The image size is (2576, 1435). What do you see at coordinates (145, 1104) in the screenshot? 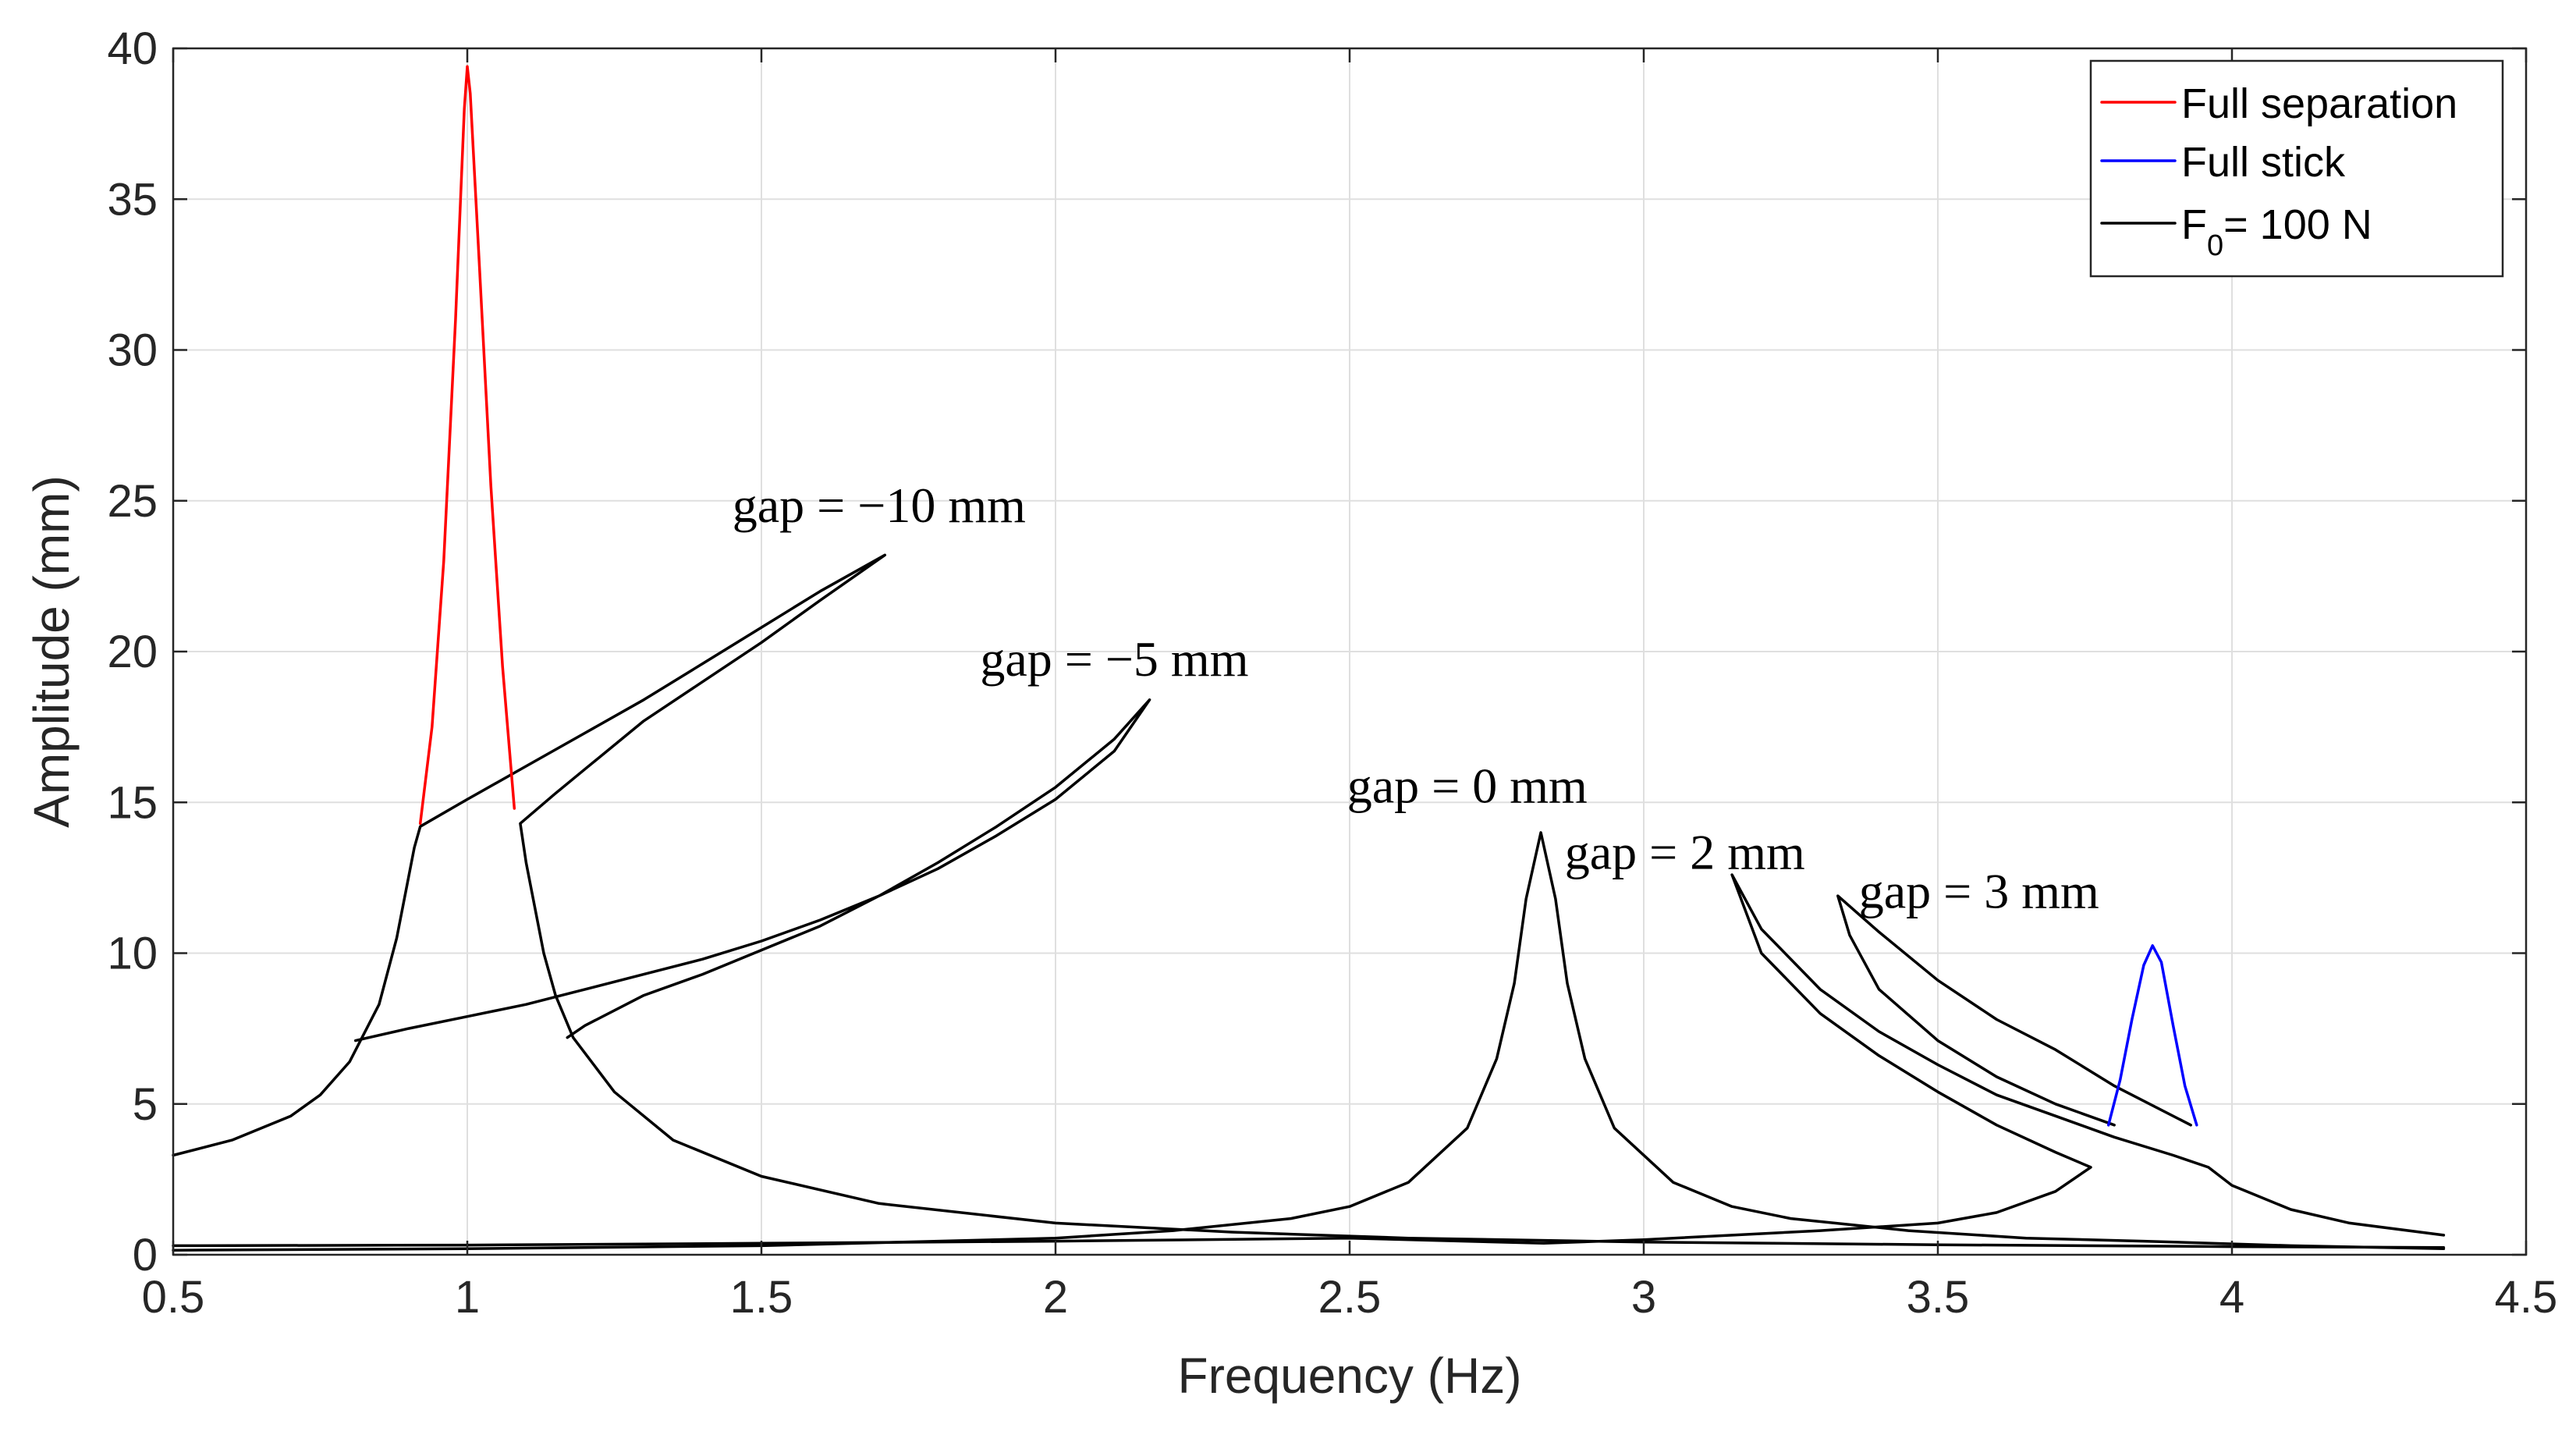
I see `y-tick-label-1: 5` at bounding box center [145, 1104].